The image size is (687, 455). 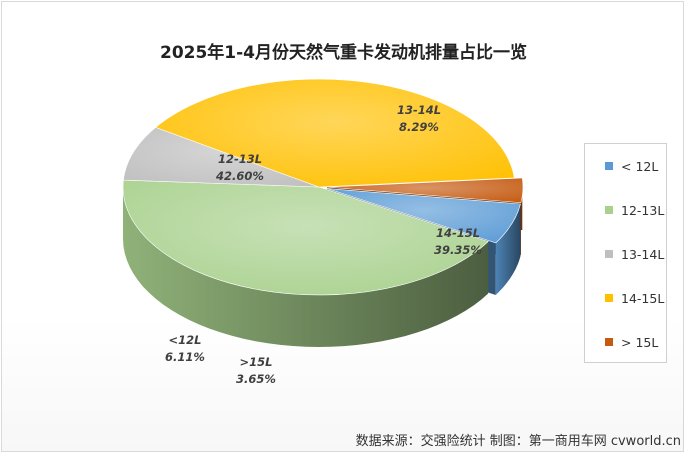 I want to click on legend-item-3: 14-15L, so click(x=634, y=298).